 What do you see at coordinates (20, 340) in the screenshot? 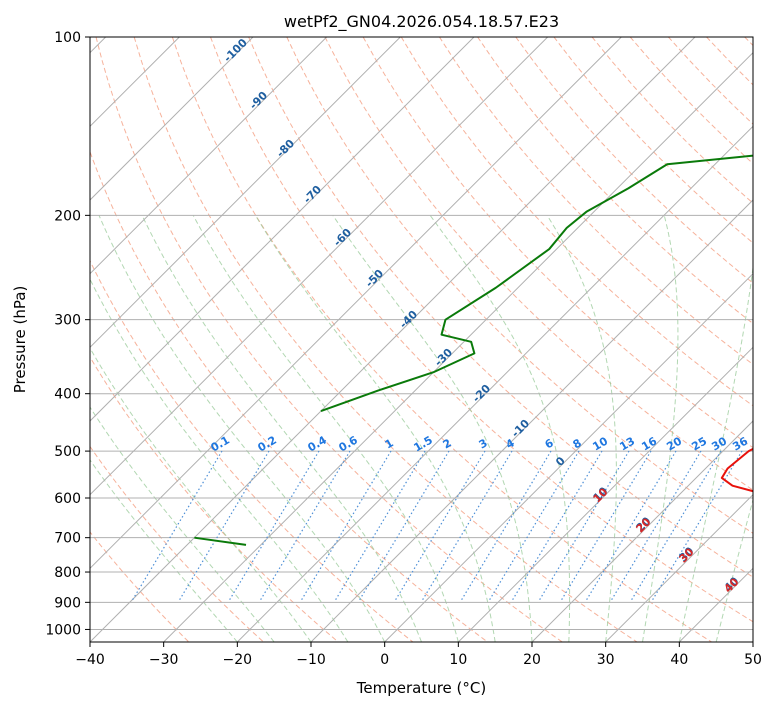
I see `y-axis-title: Pressure (hPa)` at bounding box center [20, 340].